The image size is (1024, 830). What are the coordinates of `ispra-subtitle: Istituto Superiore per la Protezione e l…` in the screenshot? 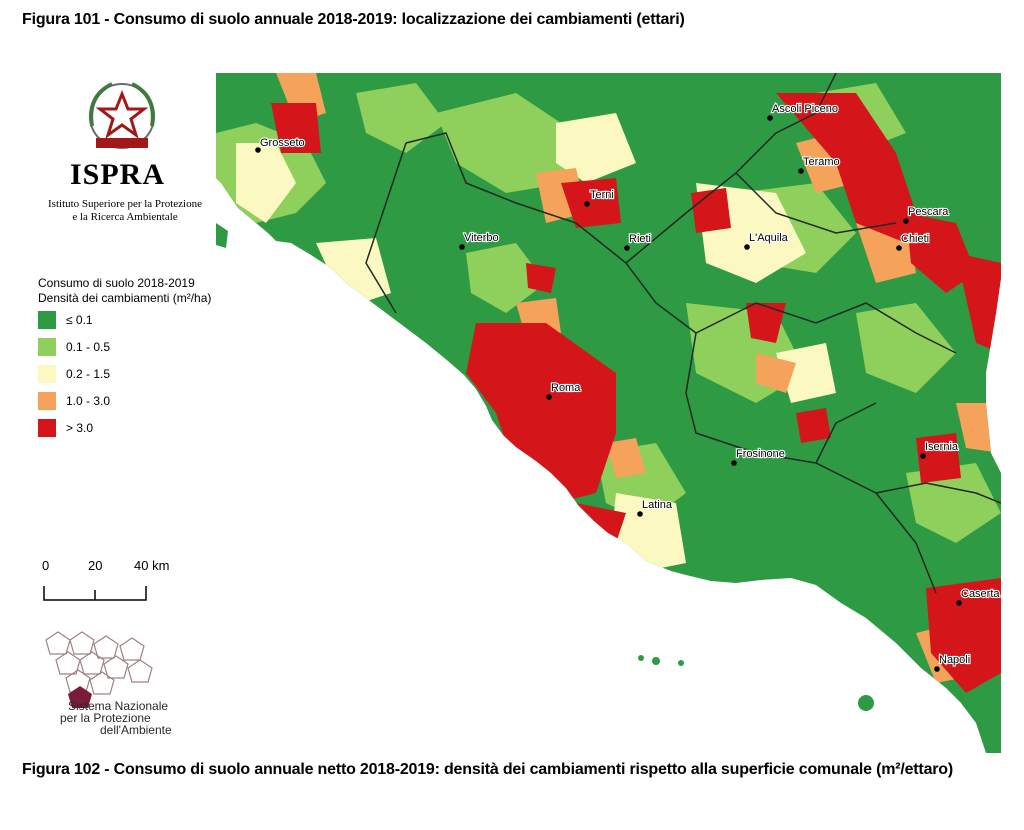 It's located at (125, 211).